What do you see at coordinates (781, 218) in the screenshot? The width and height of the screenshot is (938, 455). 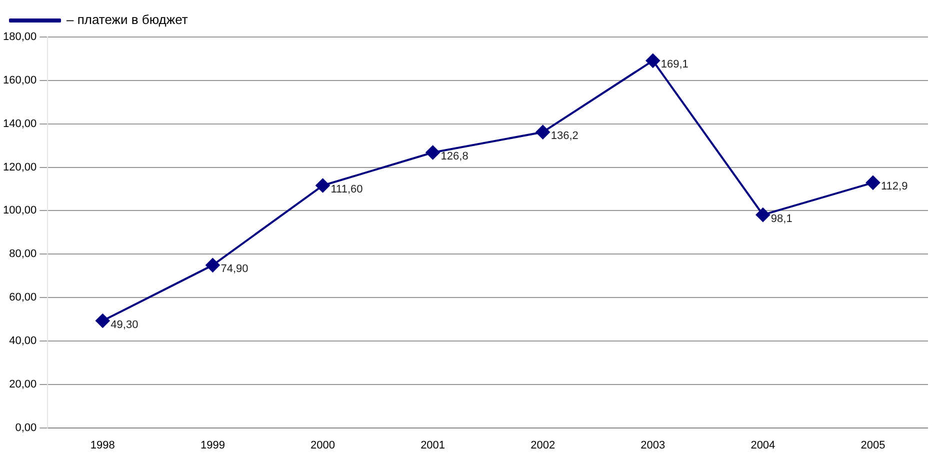 I see `data-label: 98,1` at bounding box center [781, 218].